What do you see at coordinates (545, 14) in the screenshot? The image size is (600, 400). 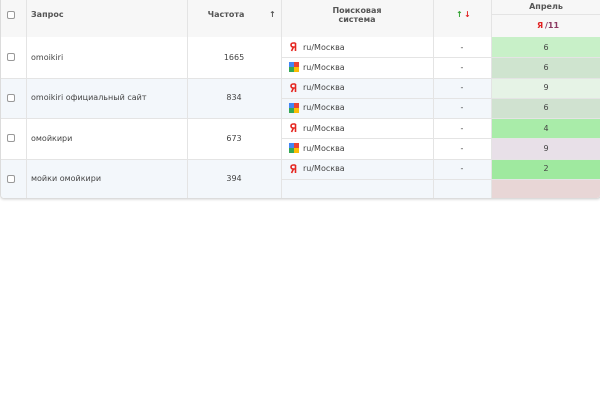 I see `header-divider` at bounding box center [545, 14].